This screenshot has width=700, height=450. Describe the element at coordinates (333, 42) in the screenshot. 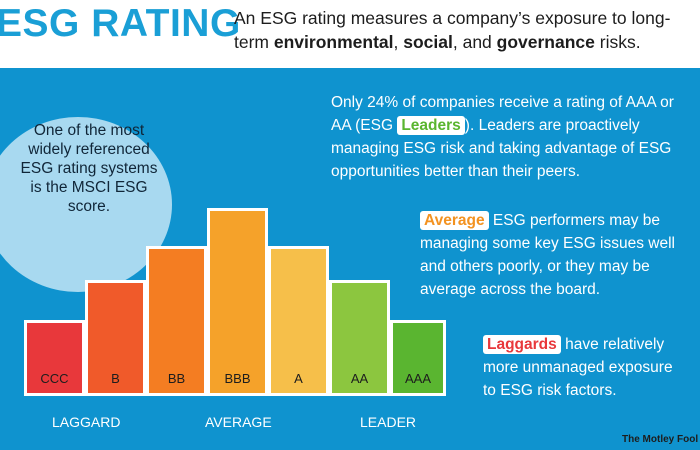

I see `subtitle-keyword-environmental: environmental` at that location.